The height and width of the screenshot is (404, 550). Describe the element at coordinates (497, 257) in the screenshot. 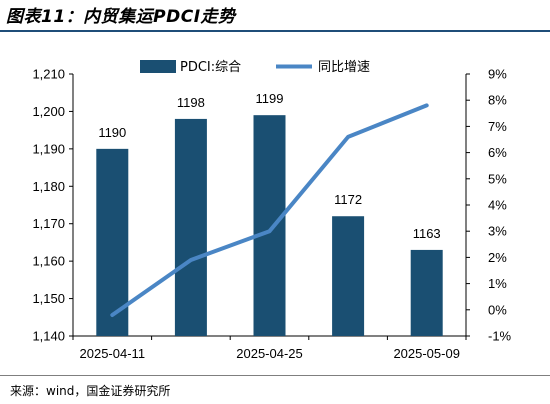

I see `y-right-tick-label: 2%` at that location.